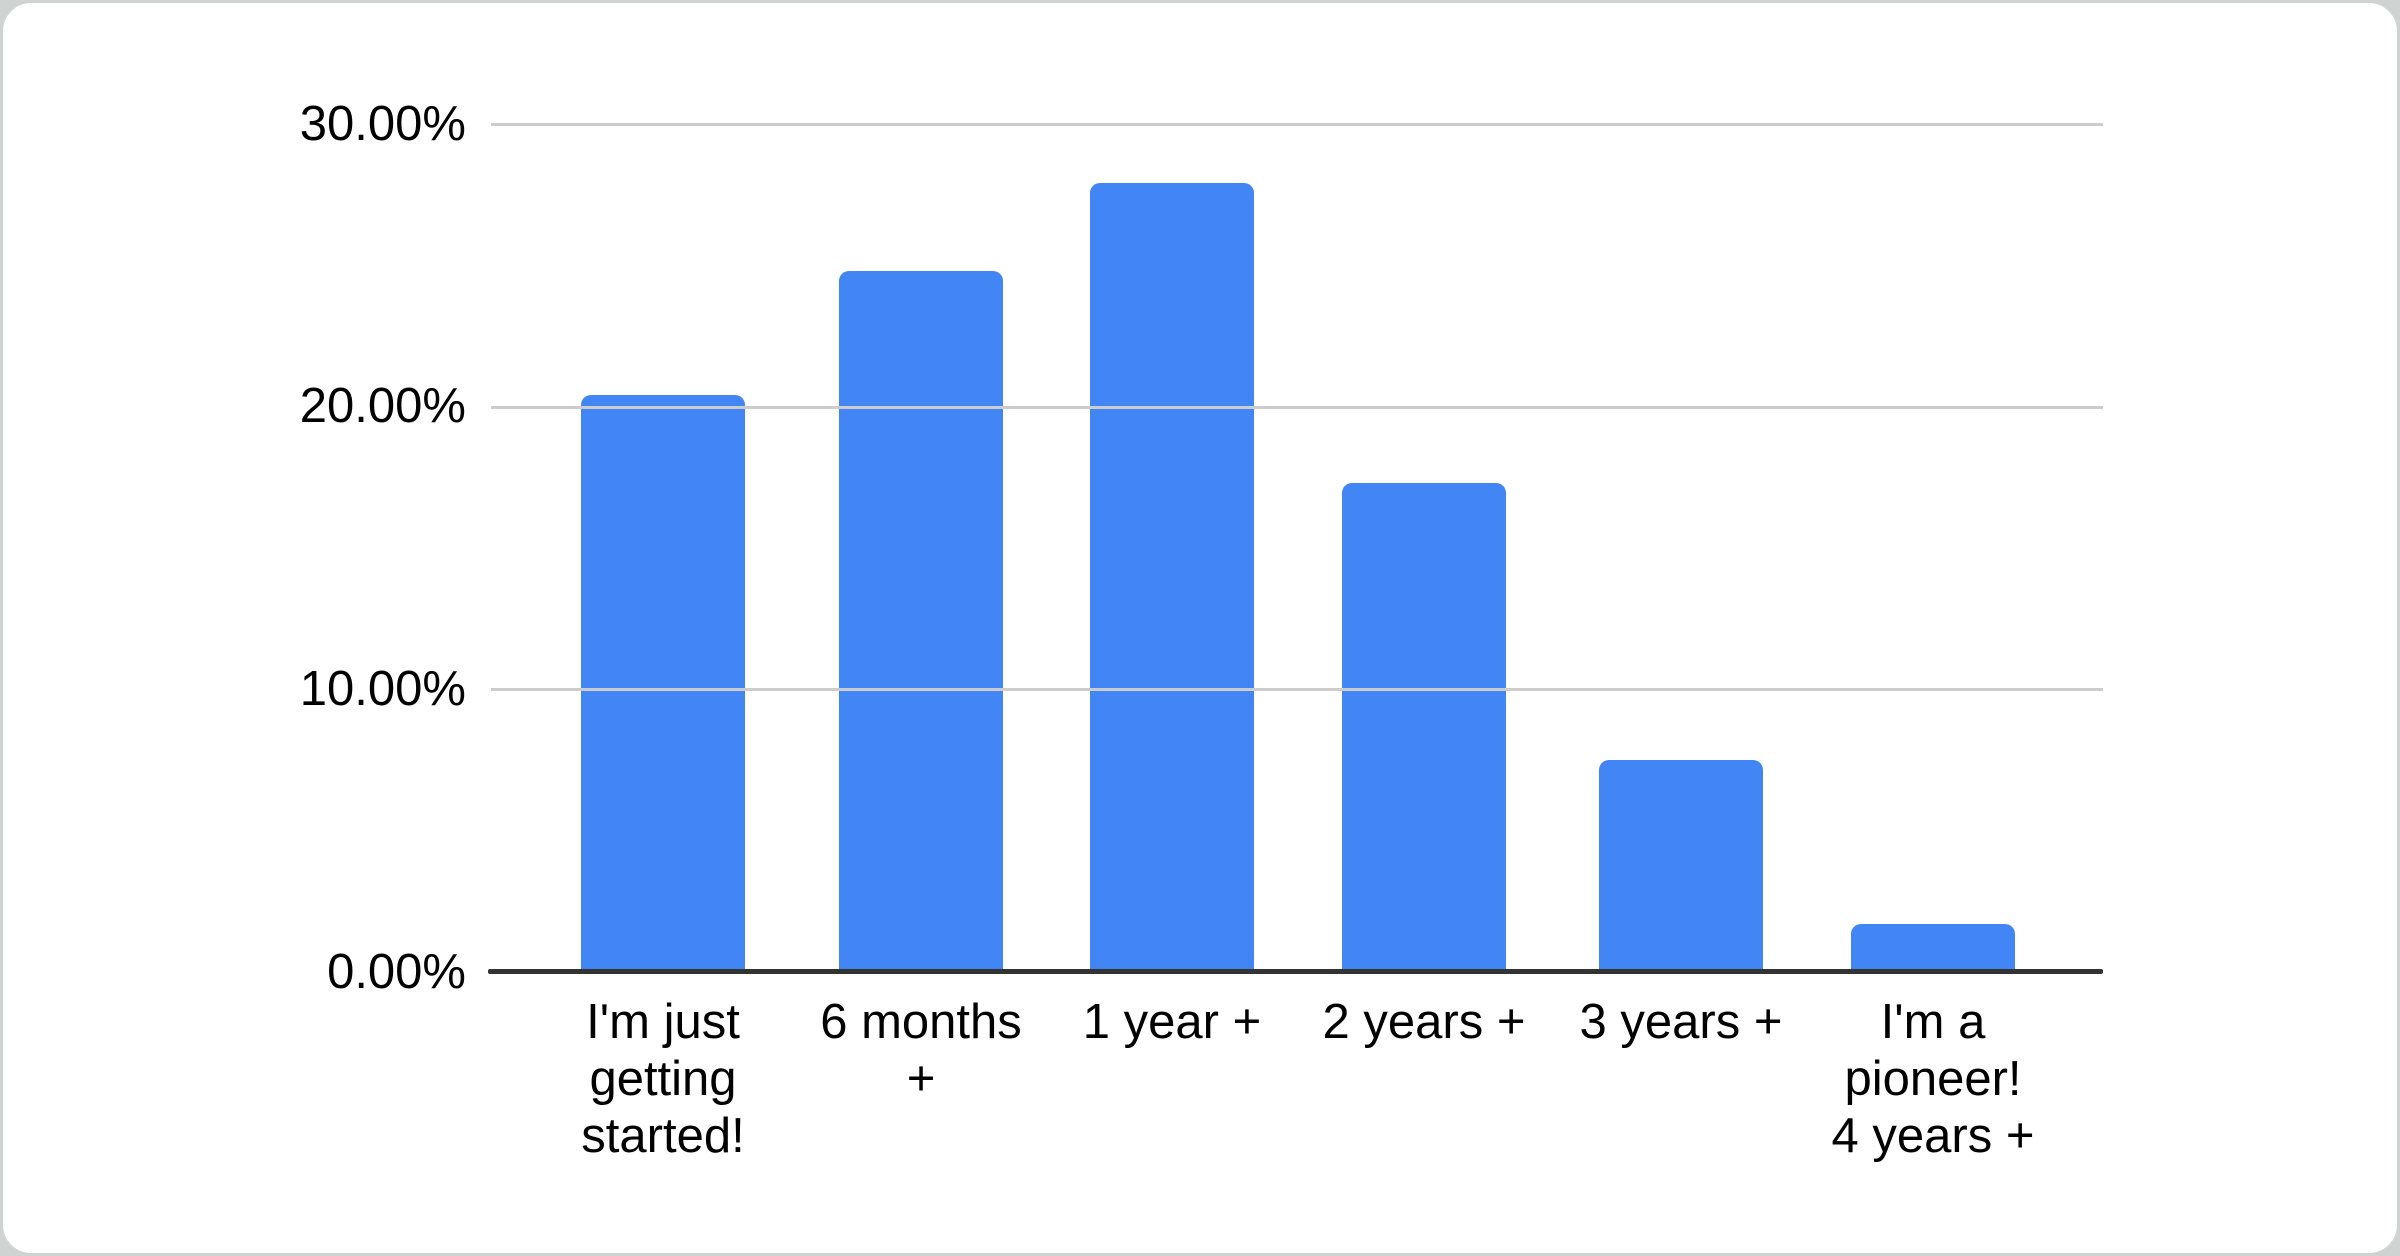 This screenshot has width=2400, height=1256. What do you see at coordinates (382, 406) in the screenshot?
I see `y-tick-label: 20.00%` at bounding box center [382, 406].